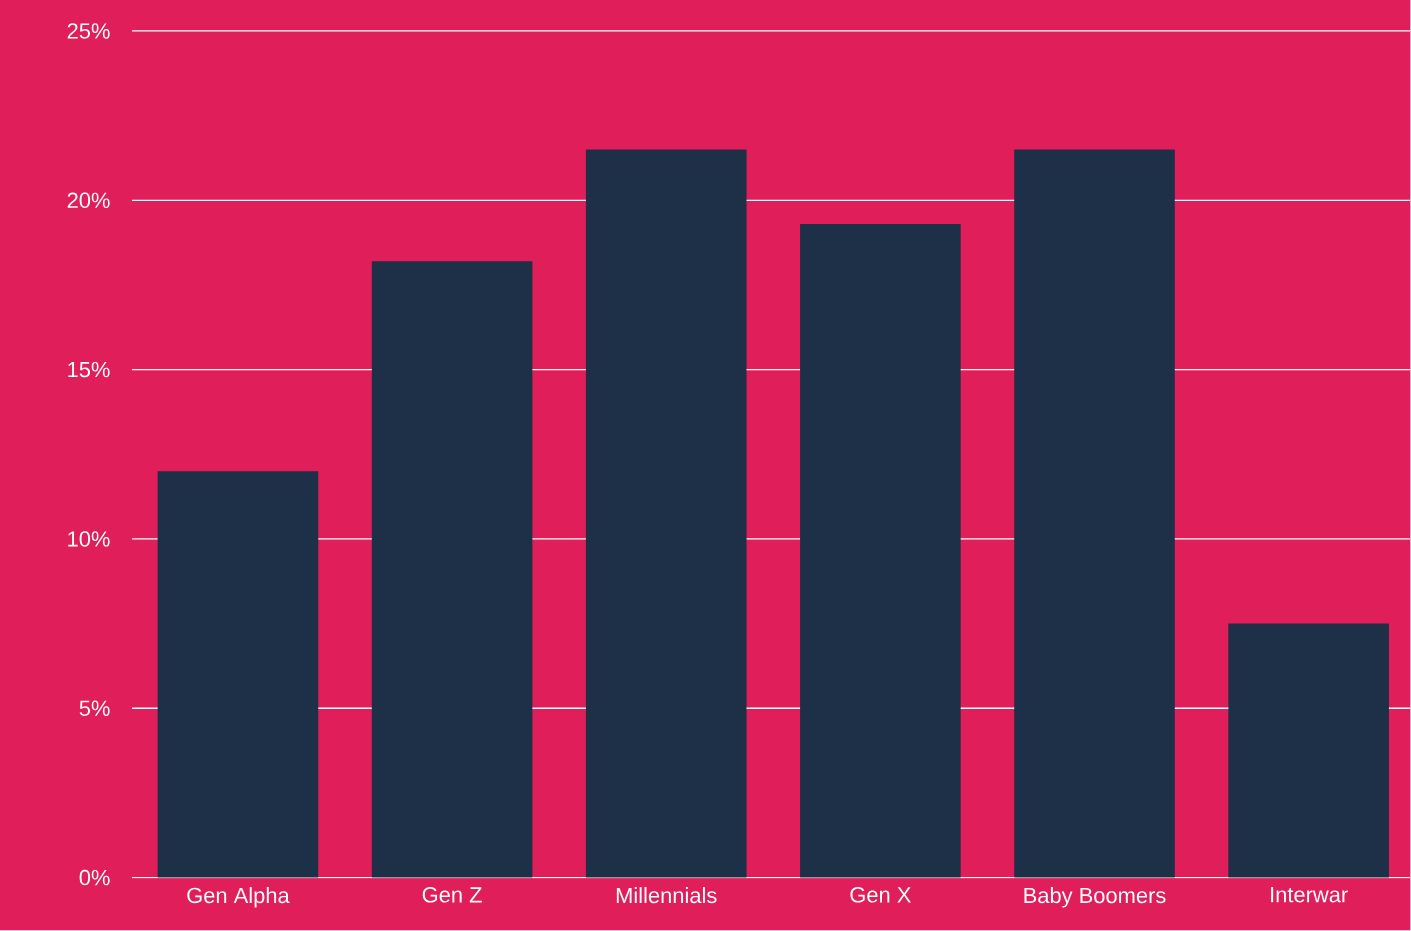 The width and height of the screenshot is (1411, 931). Describe the element at coordinates (1309, 895) in the screenshot. I see `x-tick-label: Interwar` at that location.